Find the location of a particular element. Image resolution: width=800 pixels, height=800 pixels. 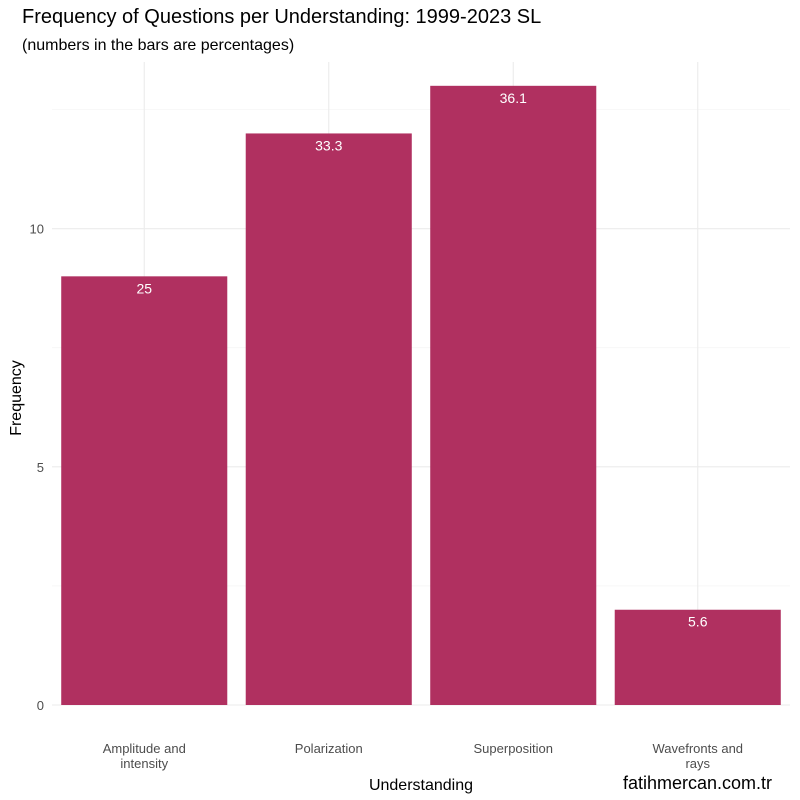

bar-value-label: 5.6 is located at coordinates (698, 622).